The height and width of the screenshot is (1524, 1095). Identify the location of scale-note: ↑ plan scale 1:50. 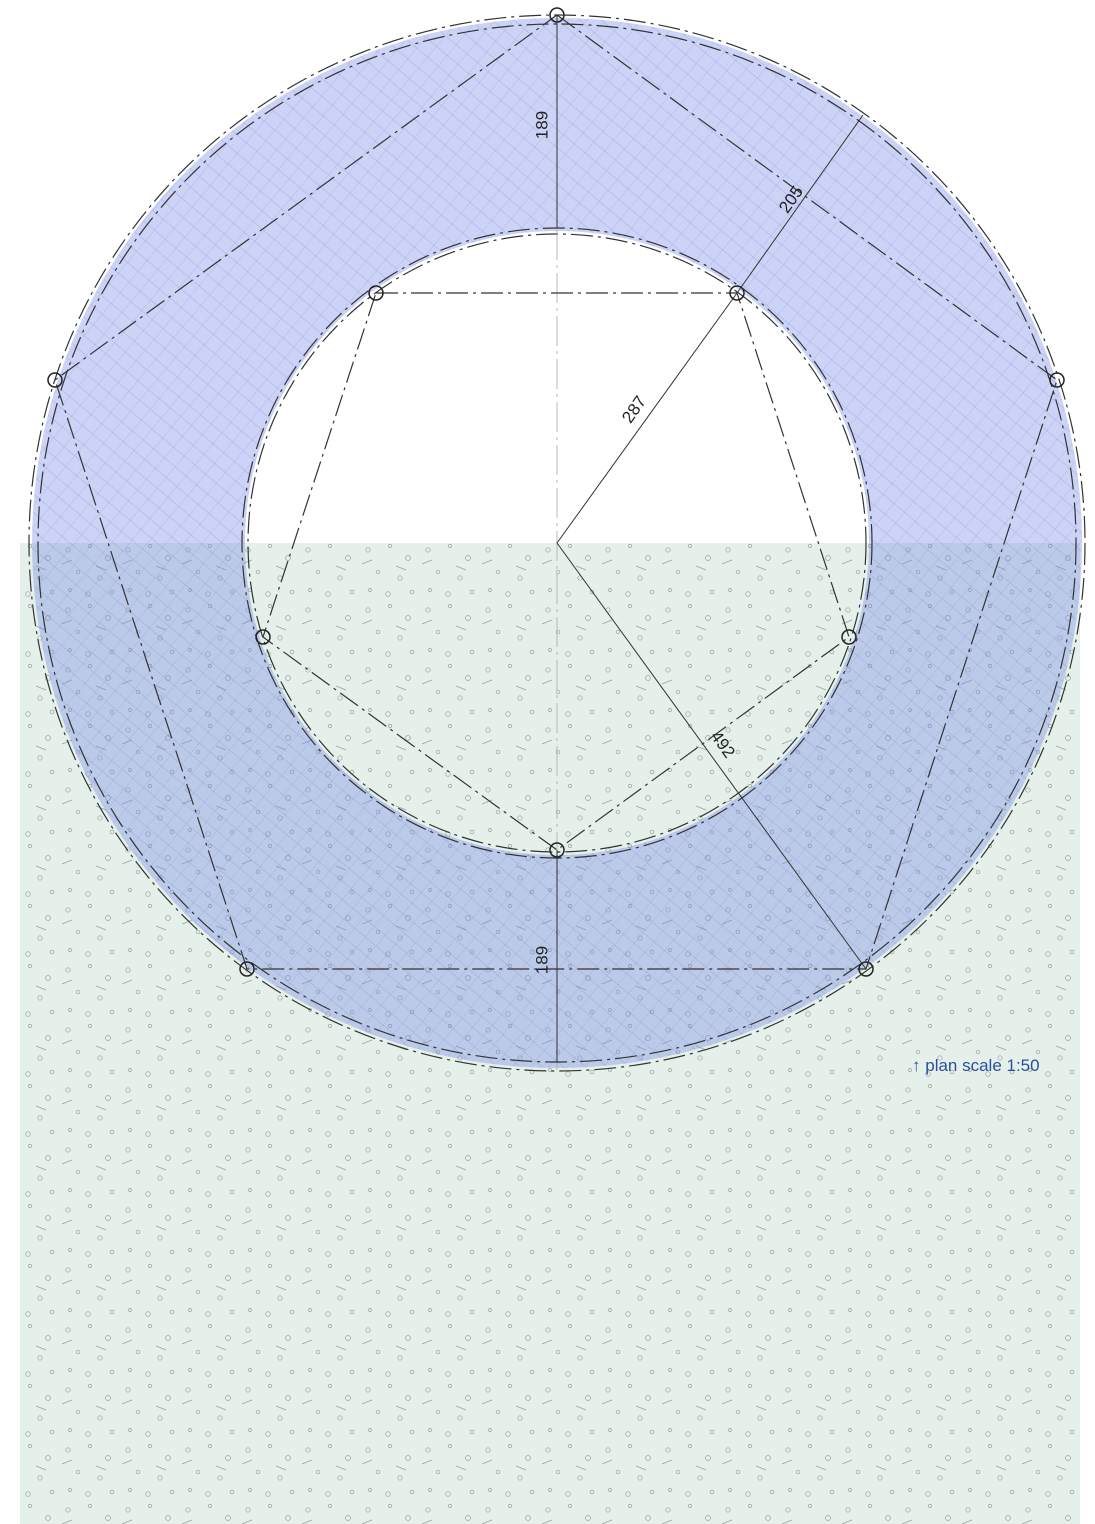
(976, 1066).